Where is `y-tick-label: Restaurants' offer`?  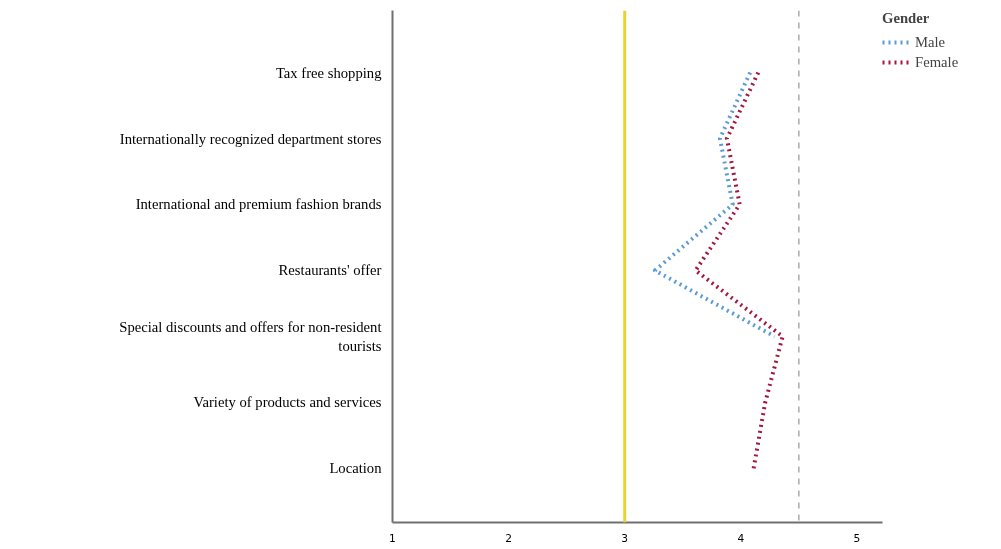 y-tick-label: Restaurants' offer is located at coordinates (330, 270).